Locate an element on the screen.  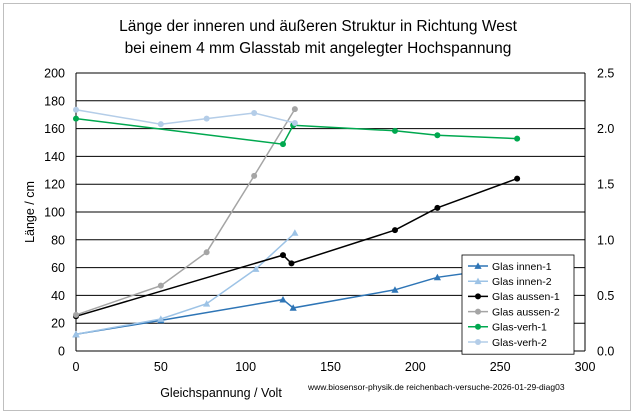
y-tick-labels: 0 20 40 60 80 100 120 140 160 180 200 is located at coordinates (54, 213).